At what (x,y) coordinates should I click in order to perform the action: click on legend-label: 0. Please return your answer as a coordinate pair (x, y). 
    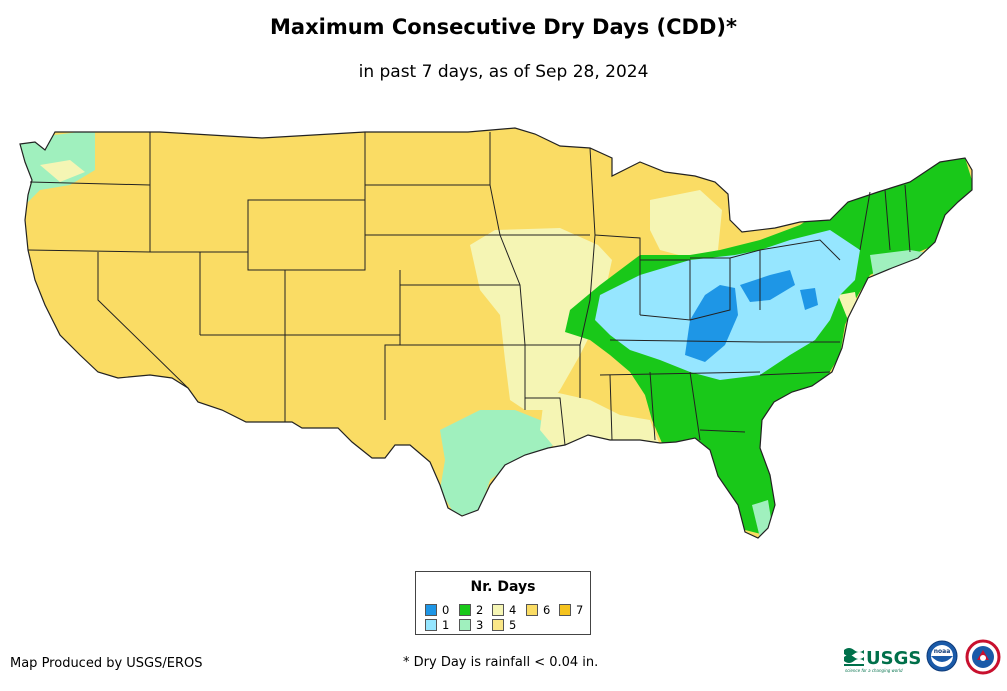
    Looking at the image, I should click on (446, 610).